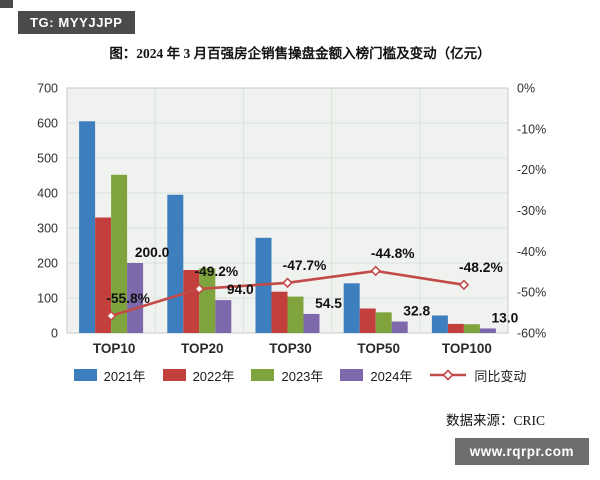 This screenshot has height=480, width=600. I want to click on line-marker-TOP30, so click(287, 283).